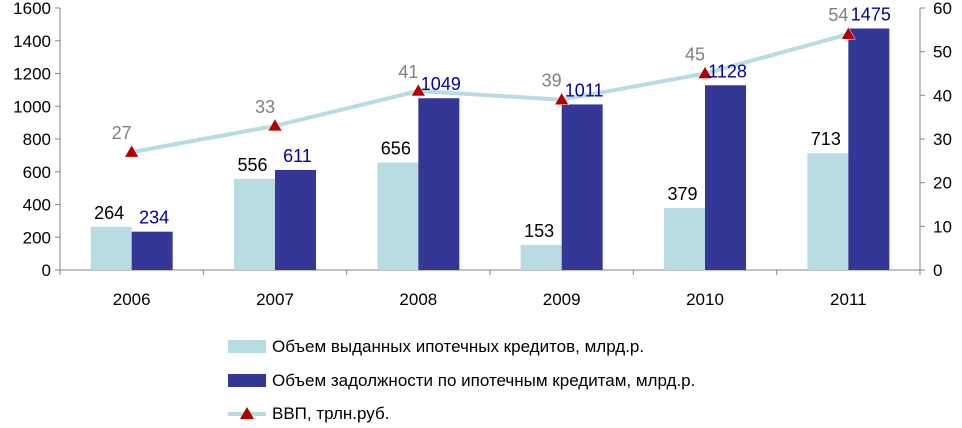 This screenshot has height=428, width=962. Describe the element at coordinates (705, 299) in the screenshot. I see `x-tick-label: 2010` at that location.